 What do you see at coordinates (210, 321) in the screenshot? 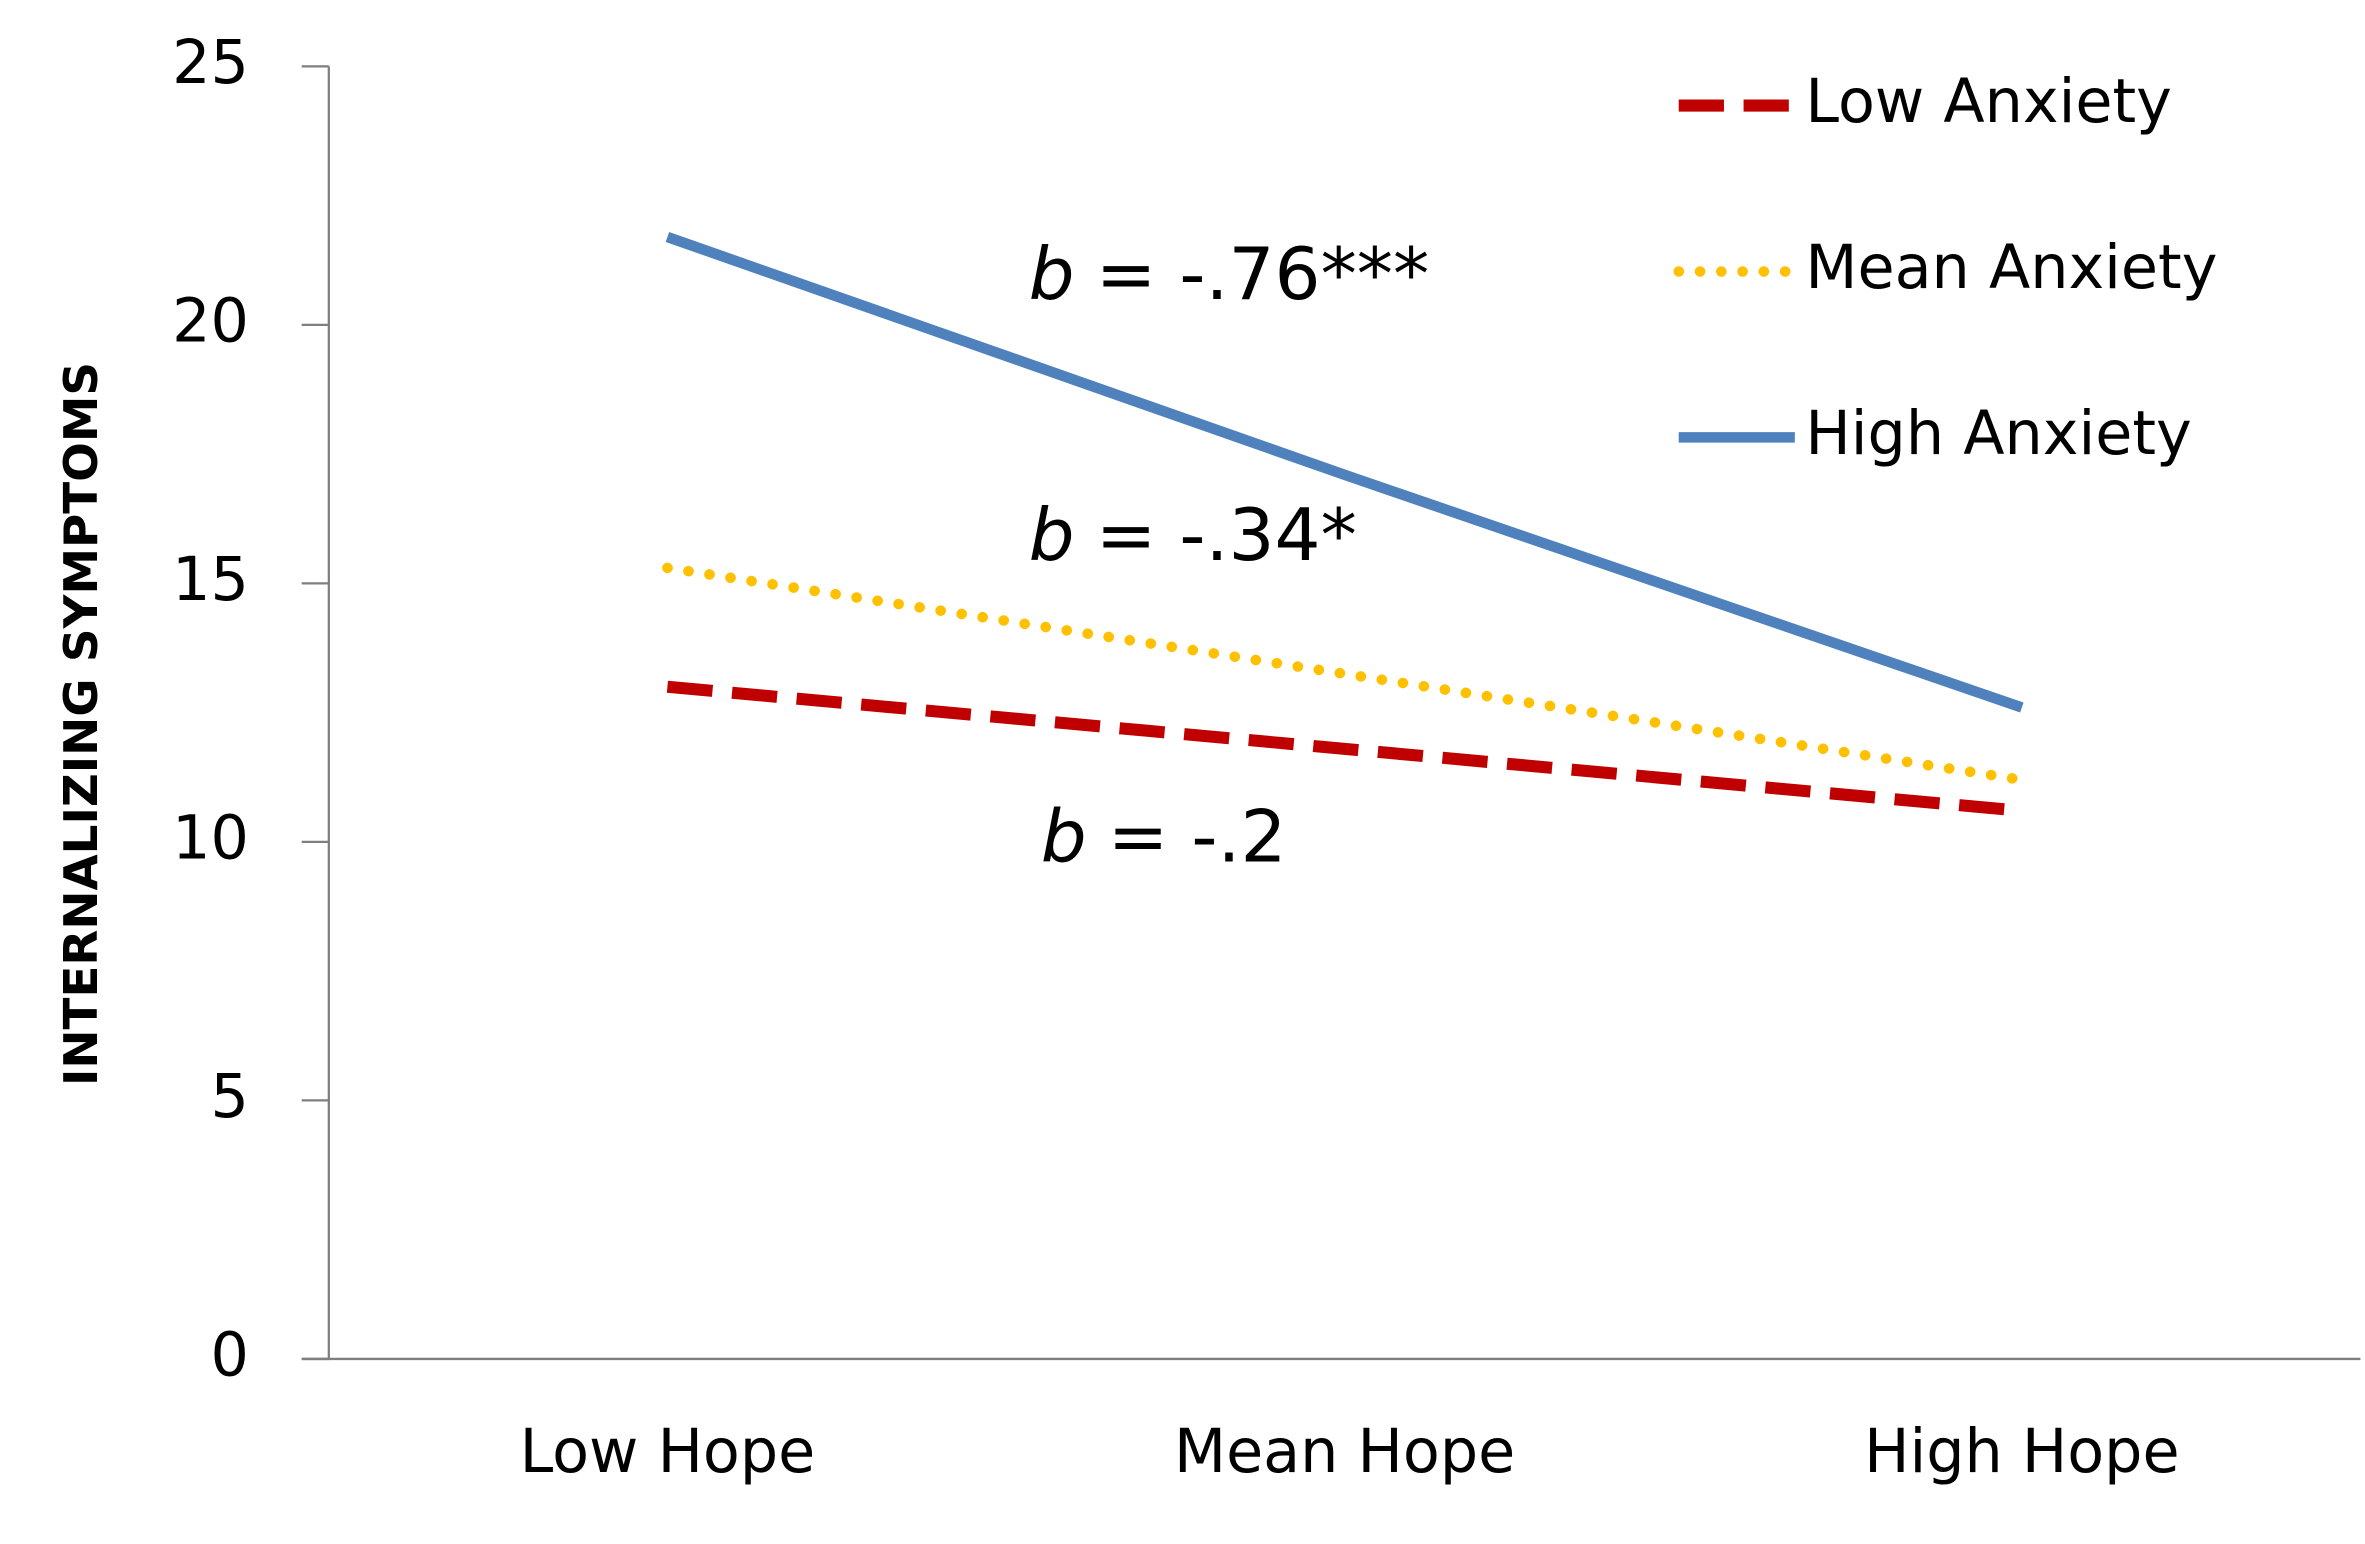
I see `y-tick-label: 20` at bounding box center [210, 321].